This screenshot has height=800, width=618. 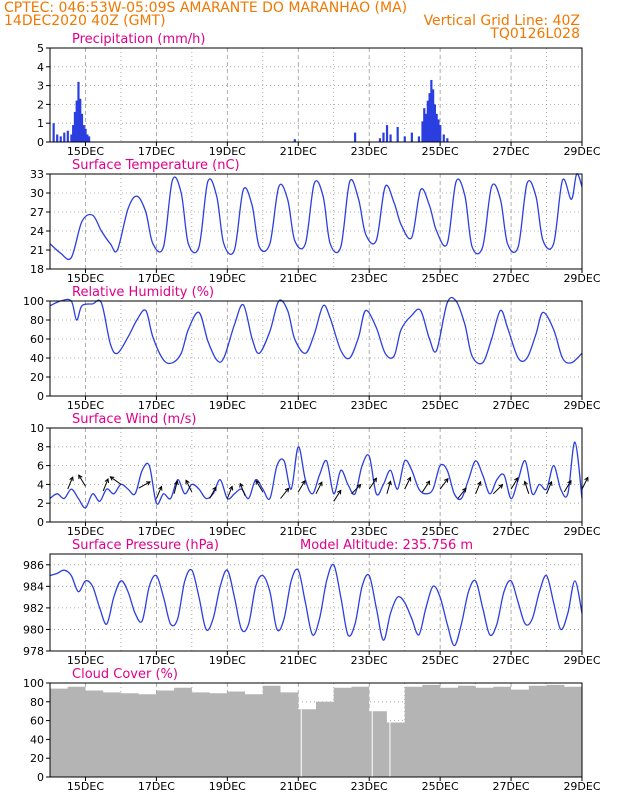 I want to click on header-model-code: TQ0126L028, so click(x=534, y=34).